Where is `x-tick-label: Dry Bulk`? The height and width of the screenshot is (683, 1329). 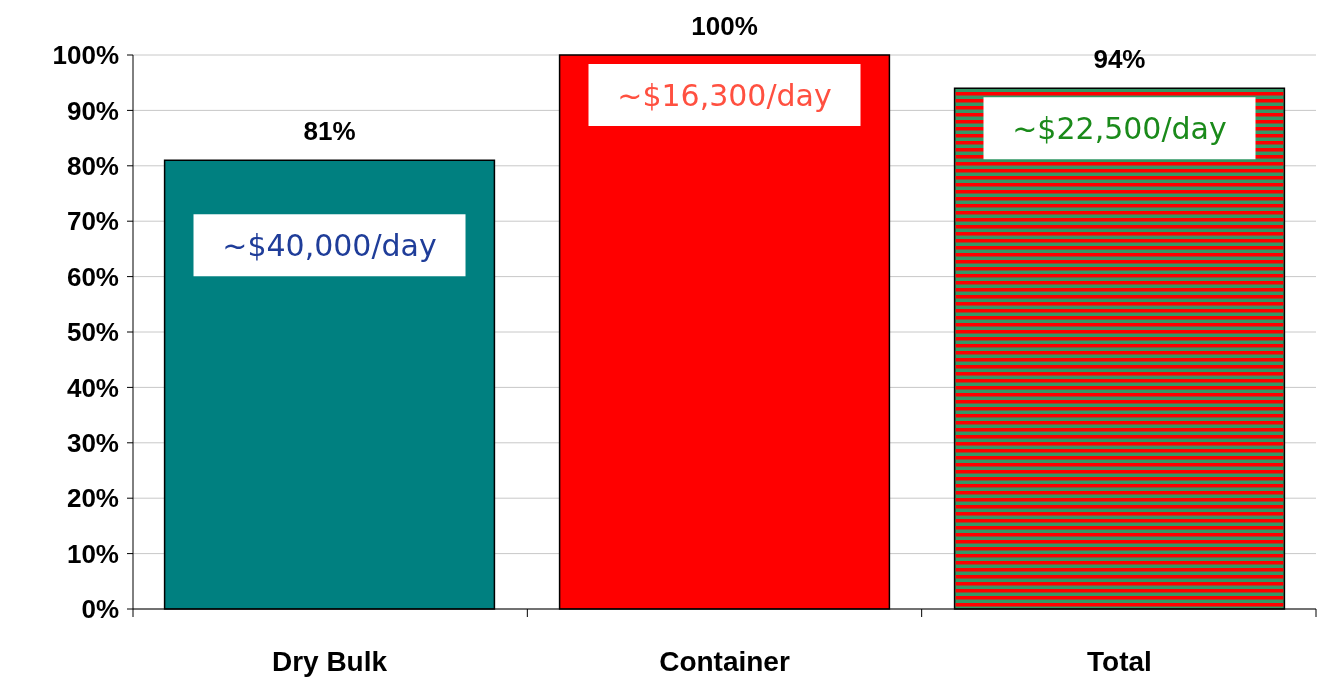
x-tick-label: Dry Bulk is located at coordinates (329, 661).